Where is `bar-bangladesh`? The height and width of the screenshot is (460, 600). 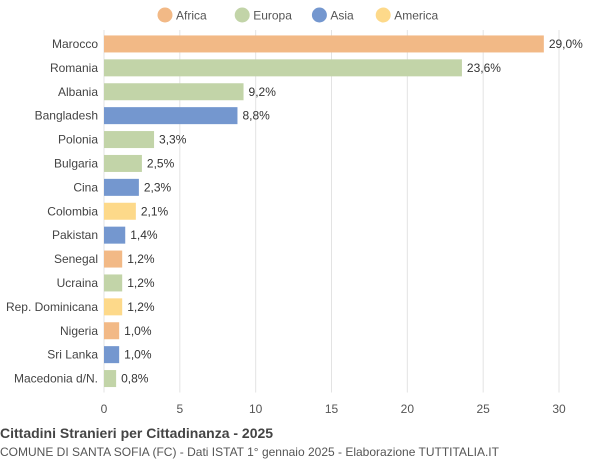
bar-bangladesh is located at coordinates (171, 116).